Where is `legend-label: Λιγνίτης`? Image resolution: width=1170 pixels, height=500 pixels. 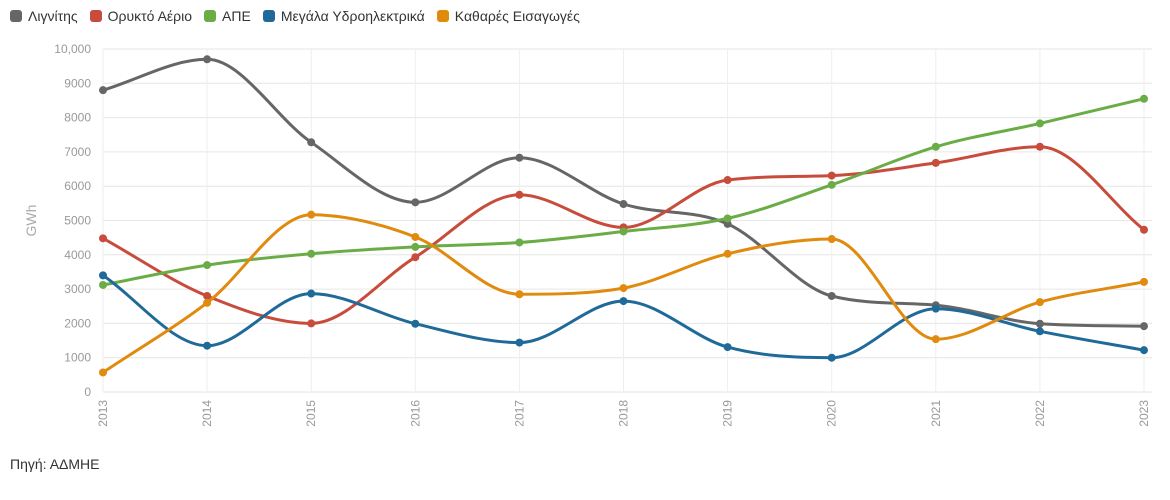 legend-label: Λιγνίτης is located at coordinates (53, 16).